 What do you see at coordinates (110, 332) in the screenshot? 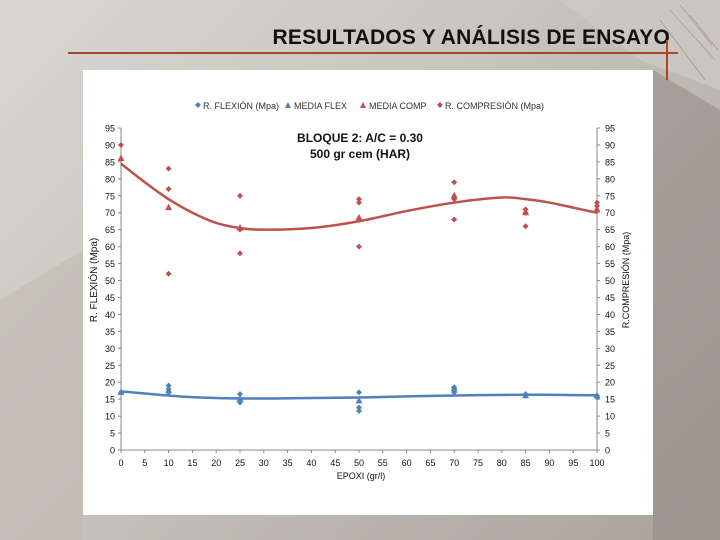
I see `y-tick-label: 35` at bounding box center [110, 332].